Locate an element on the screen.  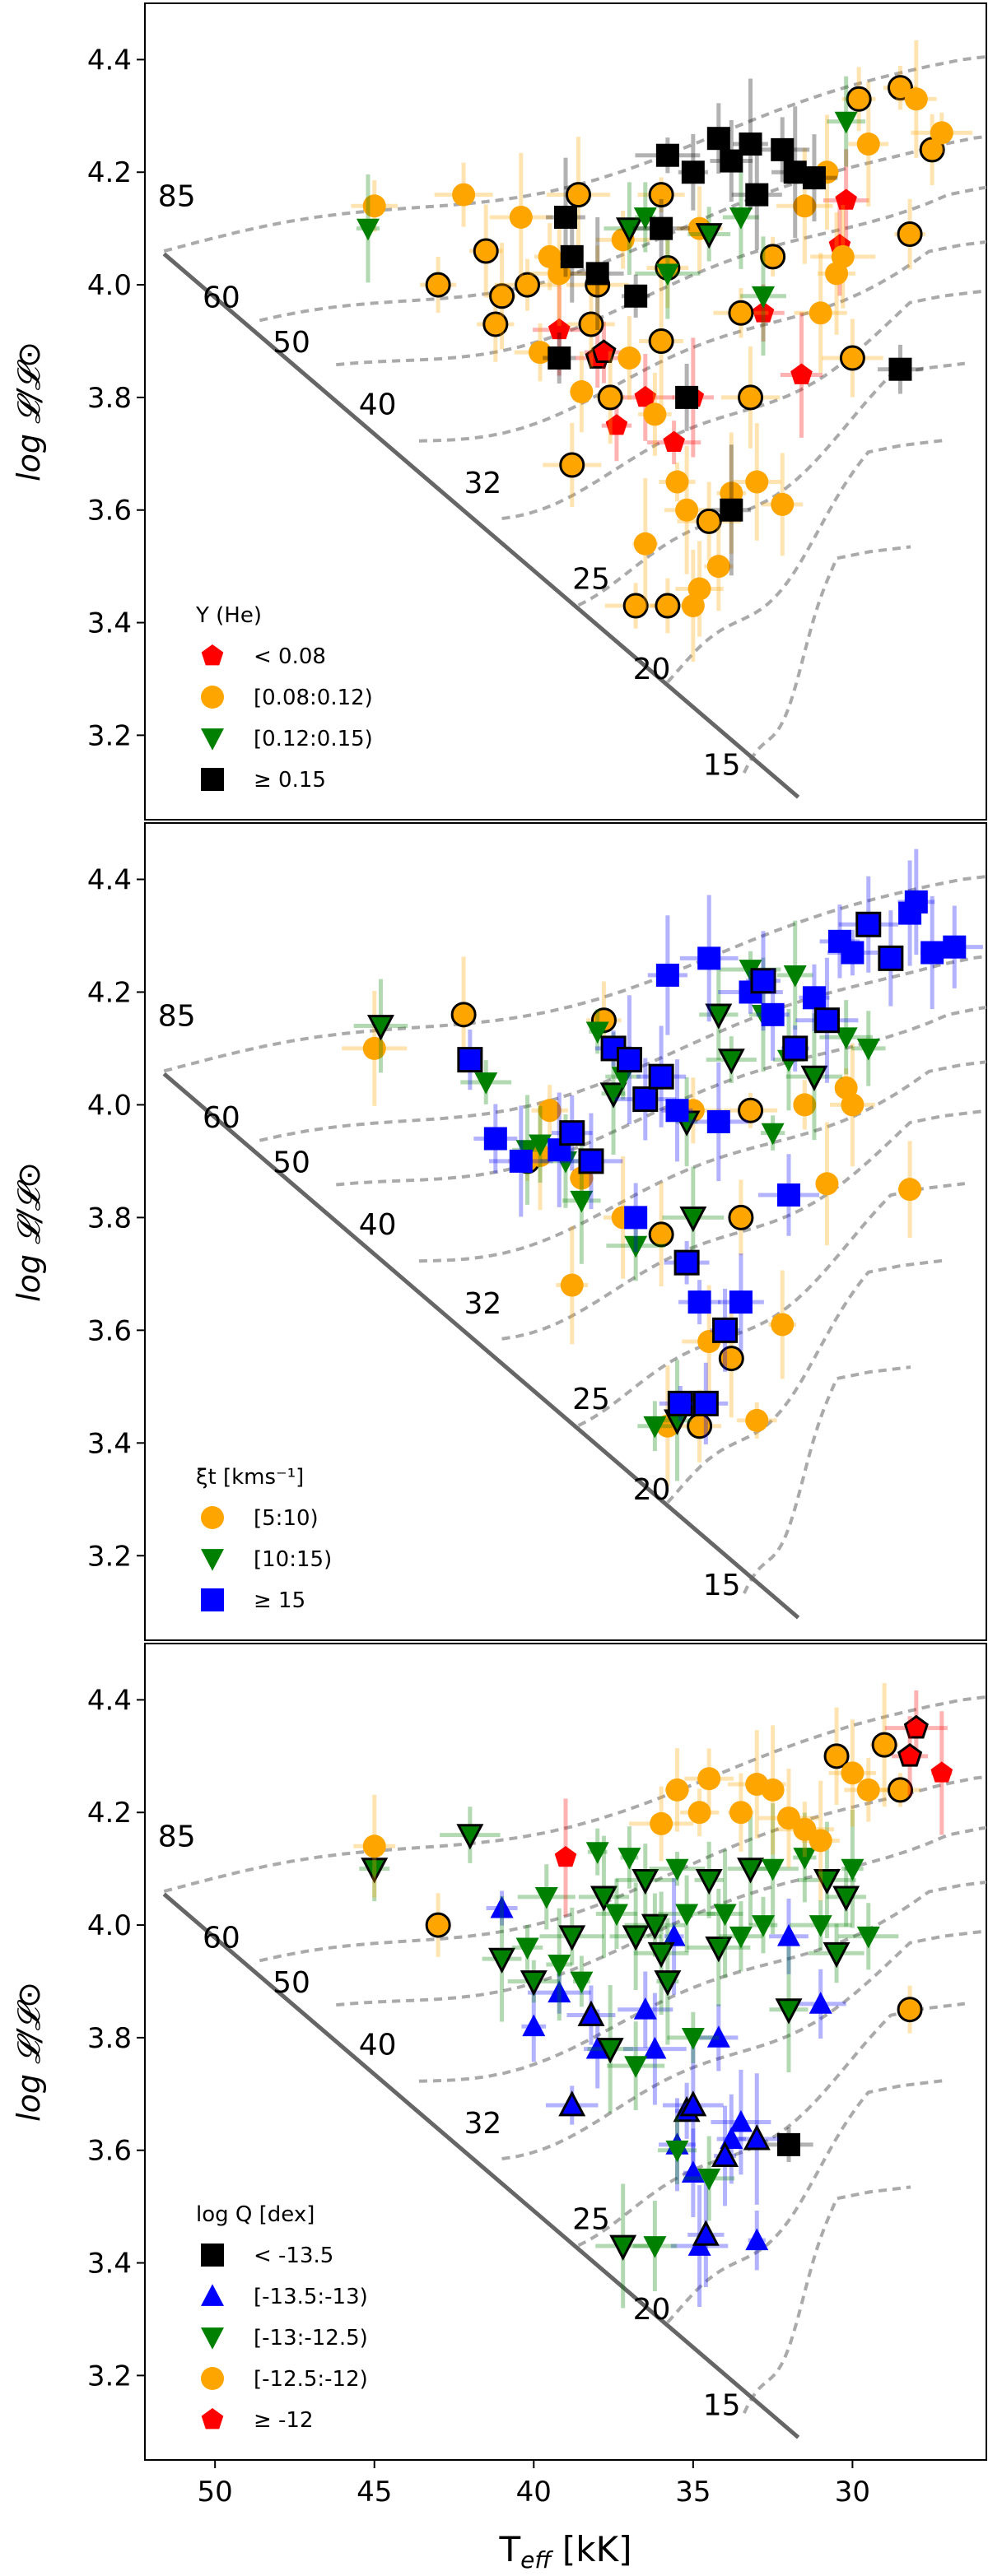
x-tick-label: 45 is located at coordinates (374, 2492).